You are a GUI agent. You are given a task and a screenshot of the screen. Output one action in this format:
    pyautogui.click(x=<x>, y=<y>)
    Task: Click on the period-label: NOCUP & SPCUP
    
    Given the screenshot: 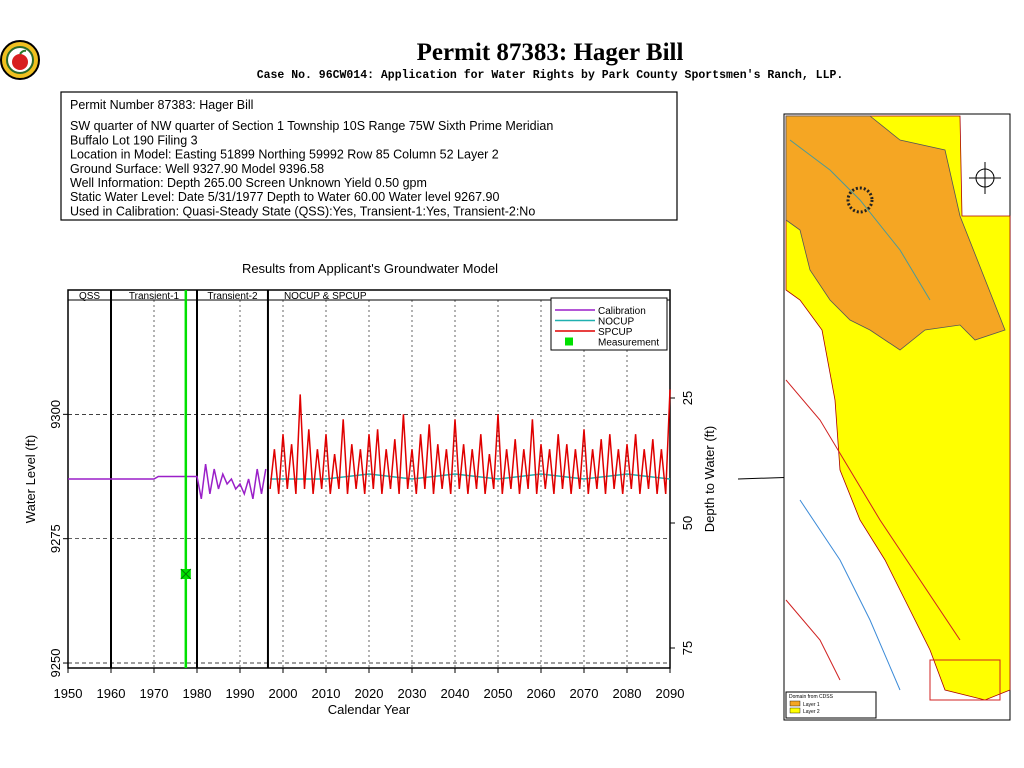 What is the action you would take?
    pyautogui.click(x=325, y=296)
    